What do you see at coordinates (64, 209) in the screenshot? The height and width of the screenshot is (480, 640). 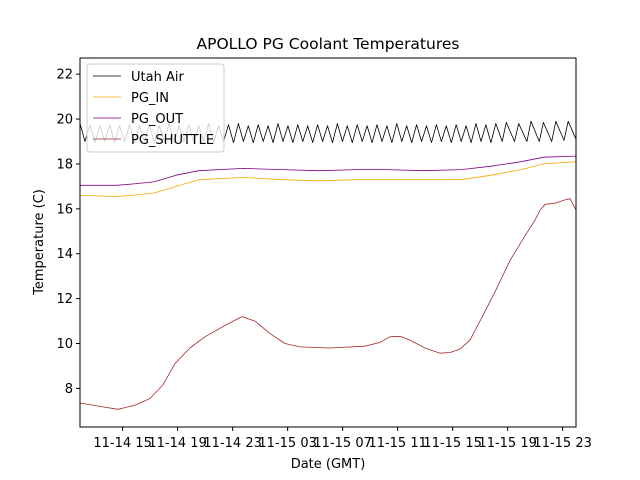 I see `y-tick-label: 16` at bounding box center [64, 209].